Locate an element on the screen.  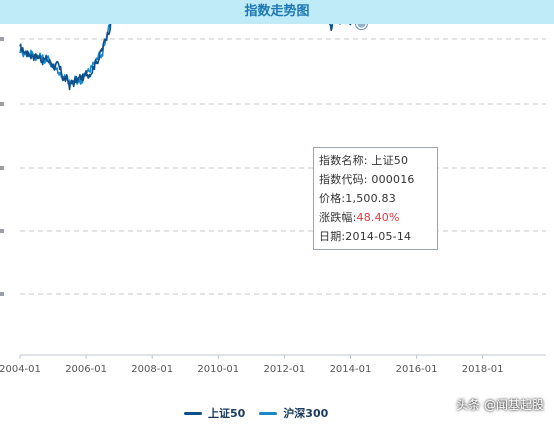
legend-item-sse50: 上证50 is located at coordinates (214, 413).